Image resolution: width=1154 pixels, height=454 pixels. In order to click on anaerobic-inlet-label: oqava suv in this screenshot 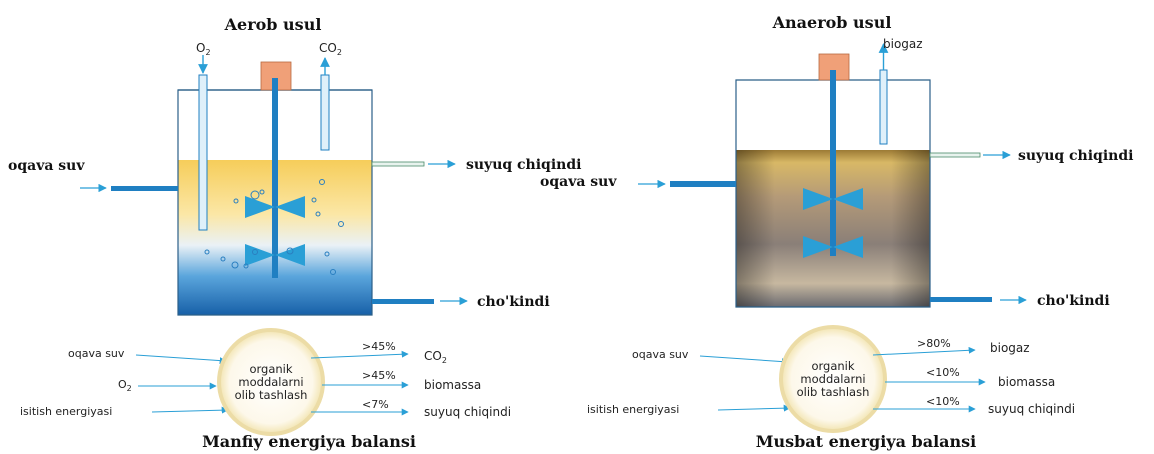, I will do `click(578, 182)`.